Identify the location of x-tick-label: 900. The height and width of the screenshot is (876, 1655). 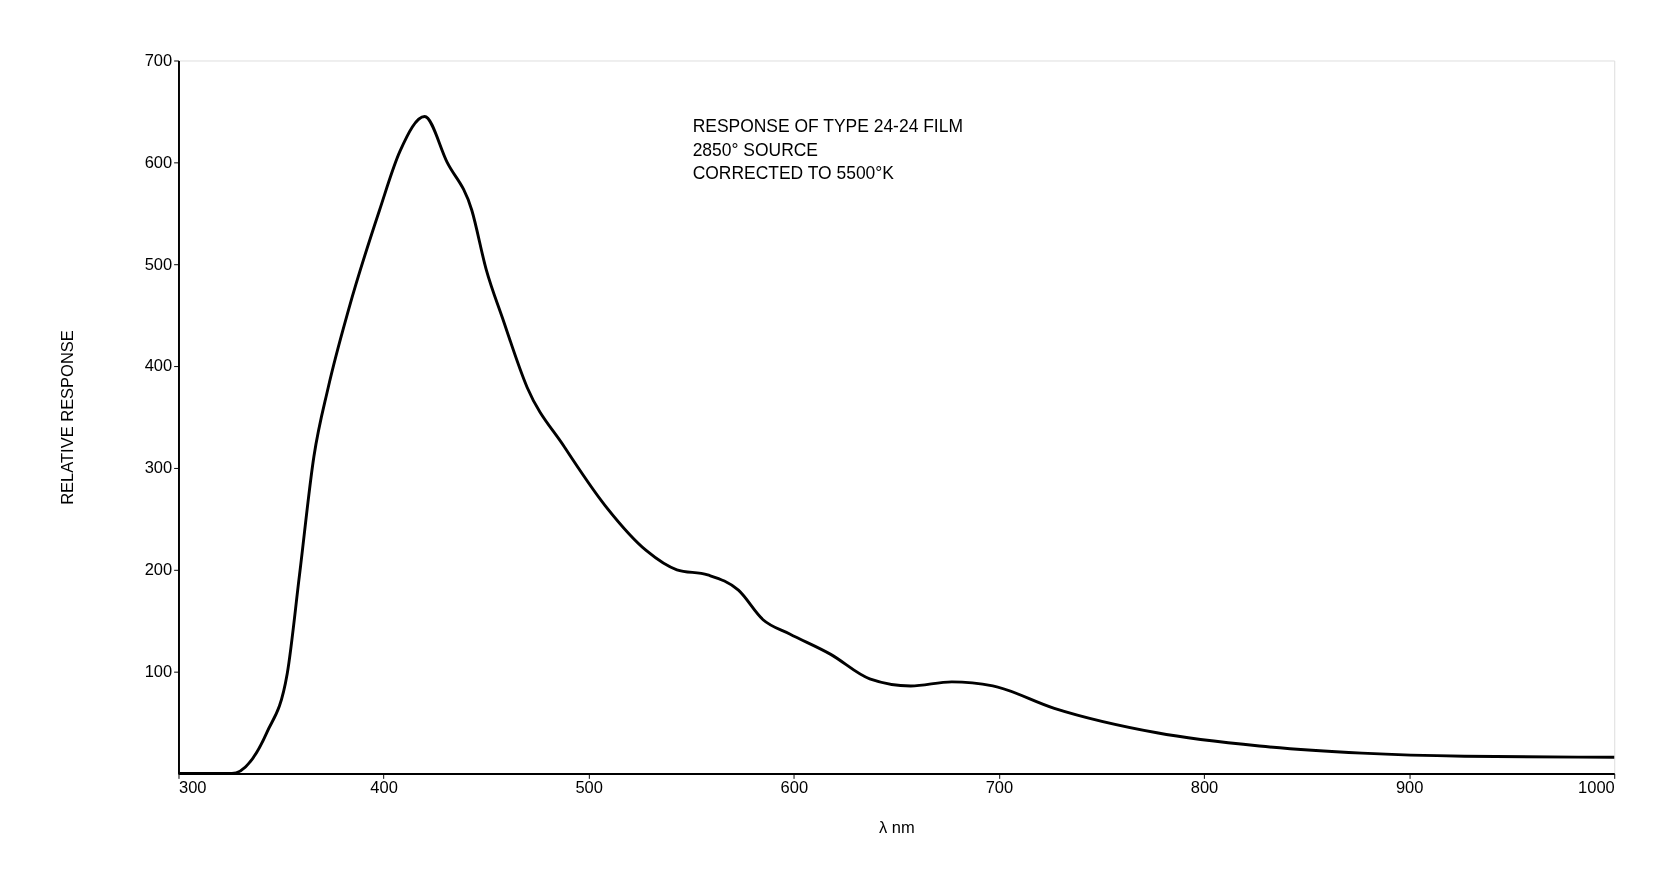
(1409, 787).